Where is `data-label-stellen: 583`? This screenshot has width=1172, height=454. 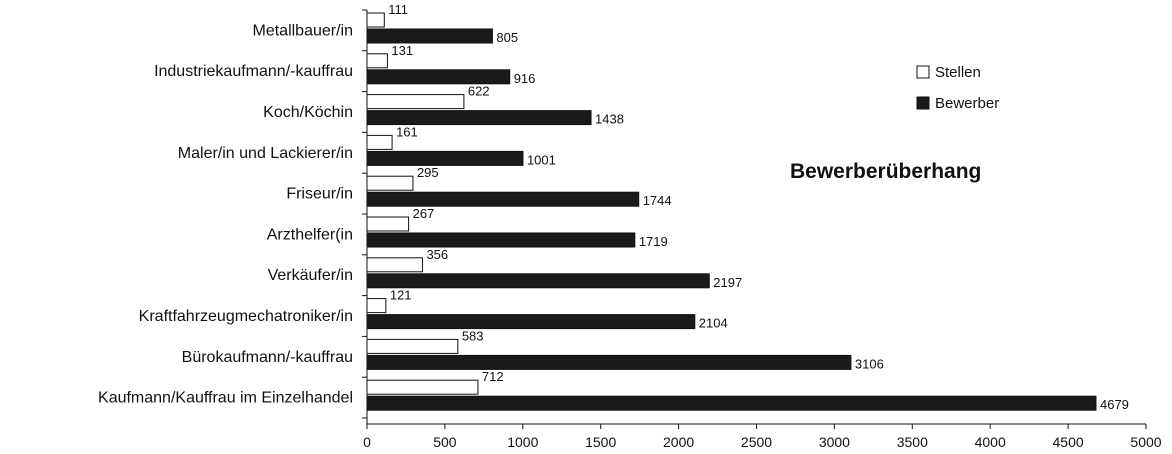 data-label-stellen: 583 is located at coordinates (473, 335).